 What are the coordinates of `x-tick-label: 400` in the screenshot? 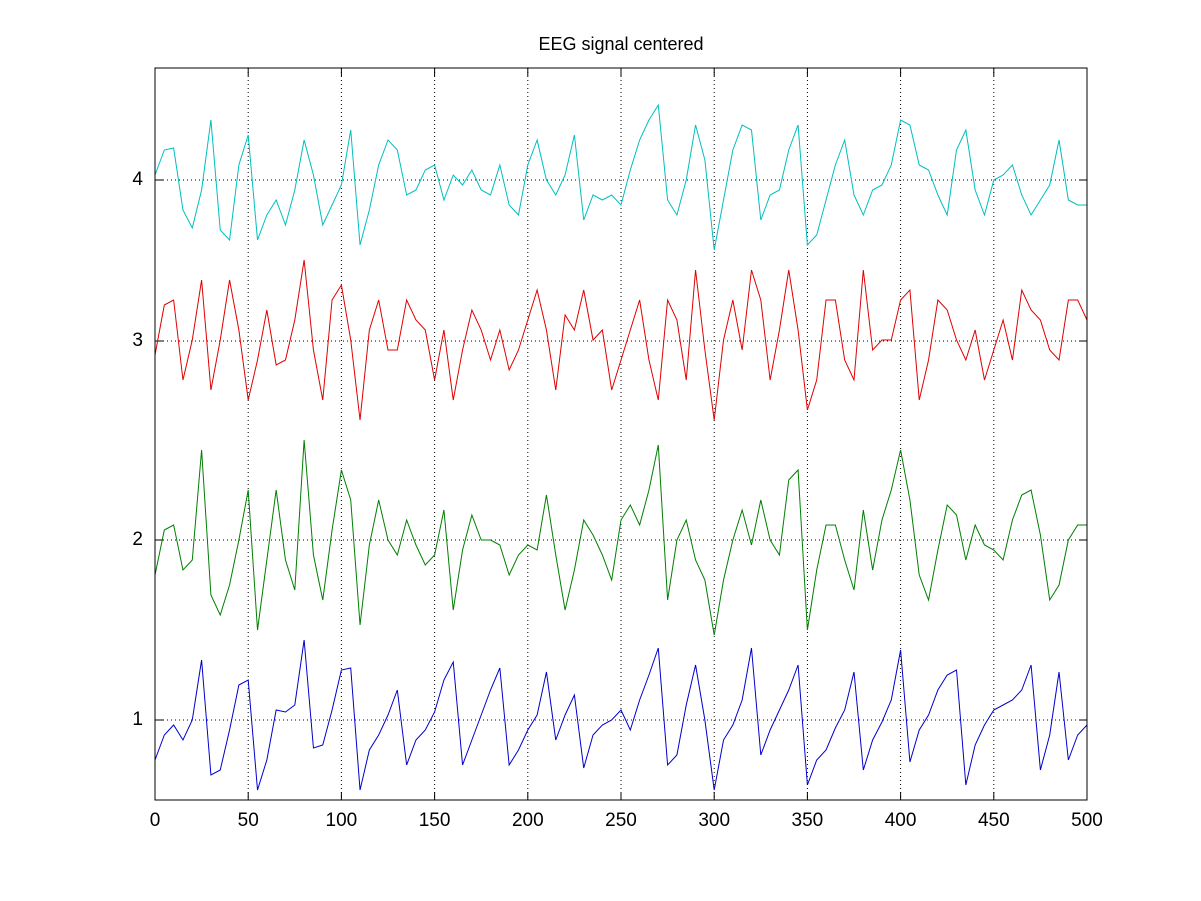 It's located at (901, 820).